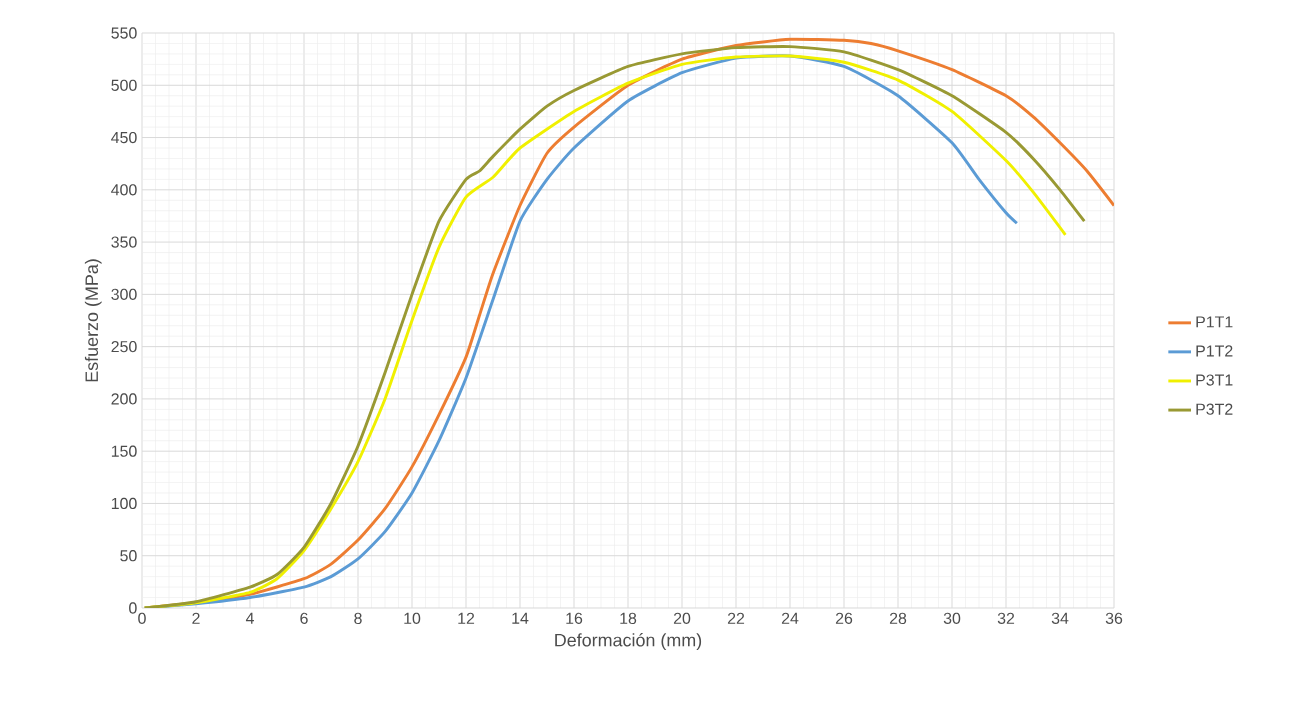 This screenshot has width=1300, height=723. I want to click on y-tick-label: 500, so click(124, 85).